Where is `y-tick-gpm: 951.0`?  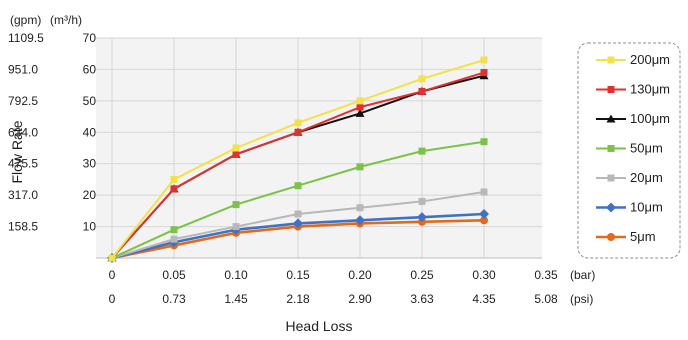
y-tick-gpm: 951.0 is located at coordinates (23, 69).